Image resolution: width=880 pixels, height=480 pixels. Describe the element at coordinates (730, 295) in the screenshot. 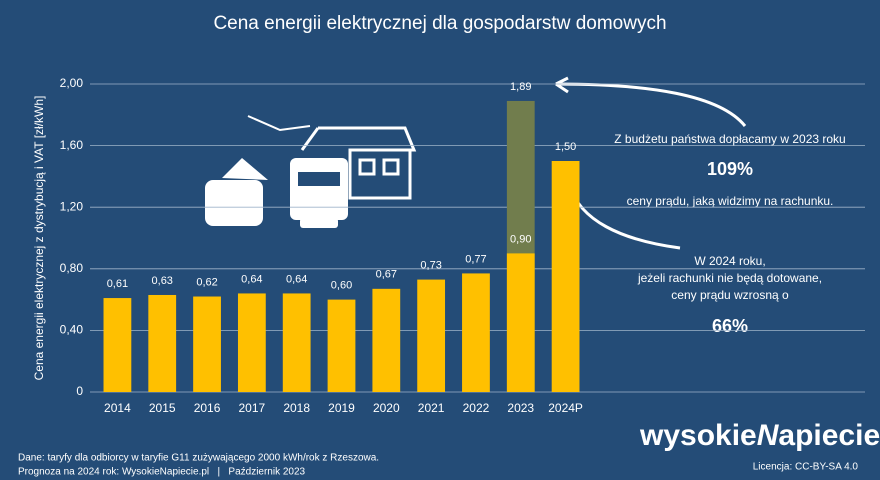

I see `annotation: ceny prądu wzrosną o` at that location.